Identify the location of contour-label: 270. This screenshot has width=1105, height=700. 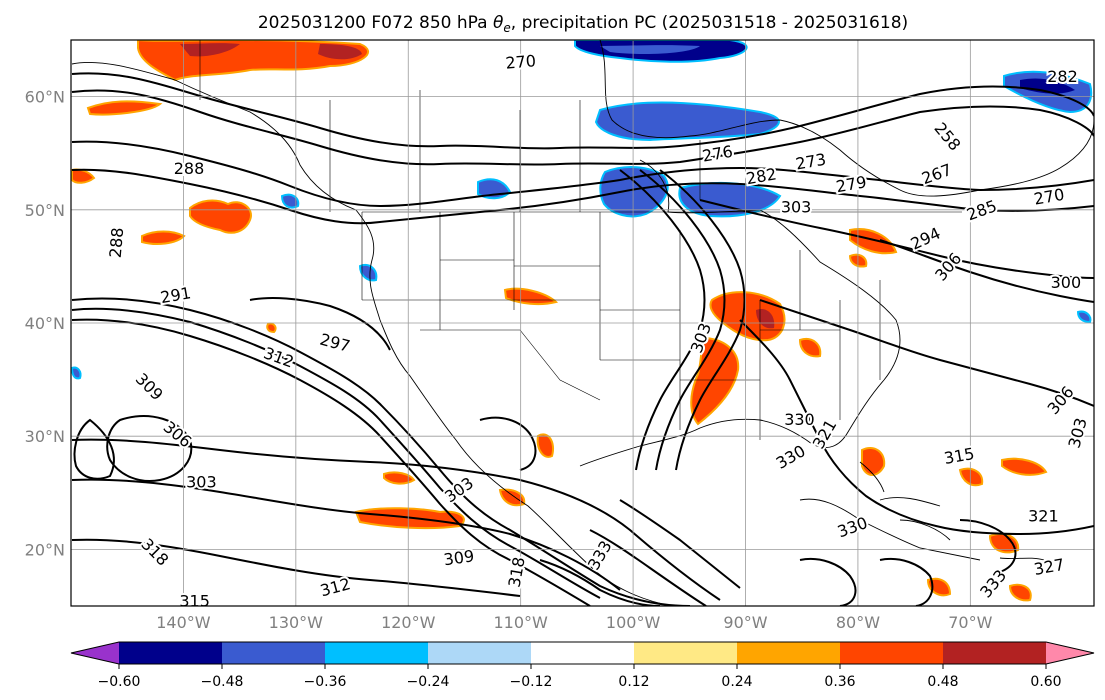
(521, 62).